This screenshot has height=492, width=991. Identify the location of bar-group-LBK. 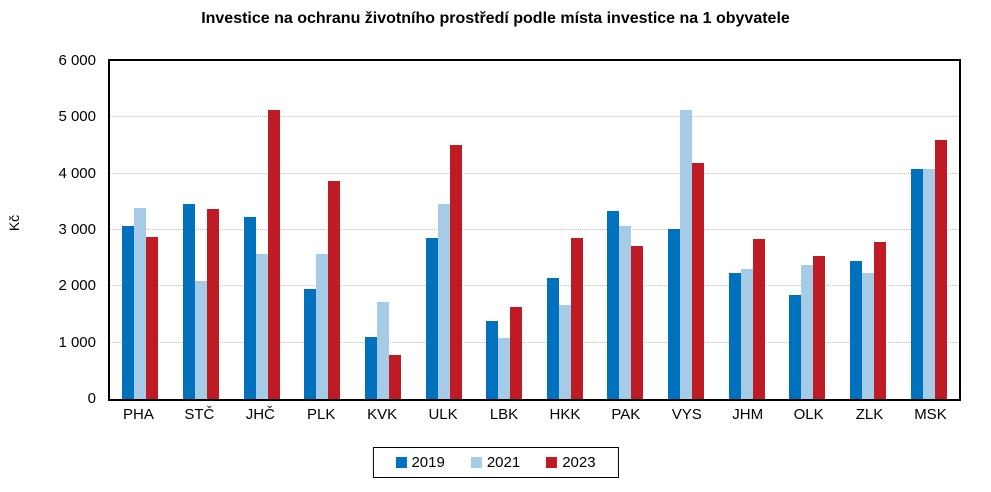
(504, 230).